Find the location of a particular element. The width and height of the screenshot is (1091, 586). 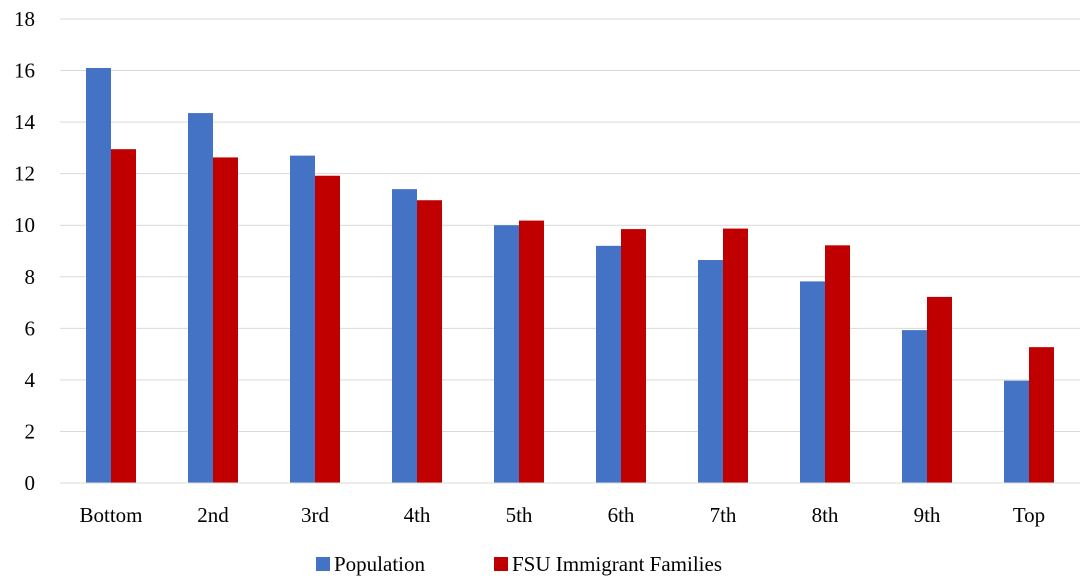

bar-population-2nd is located at coordinates (200, 298).